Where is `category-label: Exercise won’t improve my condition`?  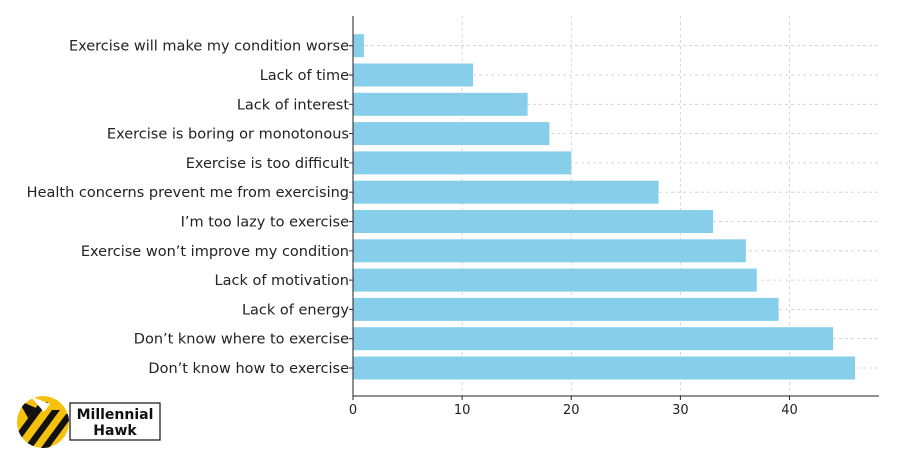 category-label: Exercise won’t improve my condition is located at coordinates (215, 252).